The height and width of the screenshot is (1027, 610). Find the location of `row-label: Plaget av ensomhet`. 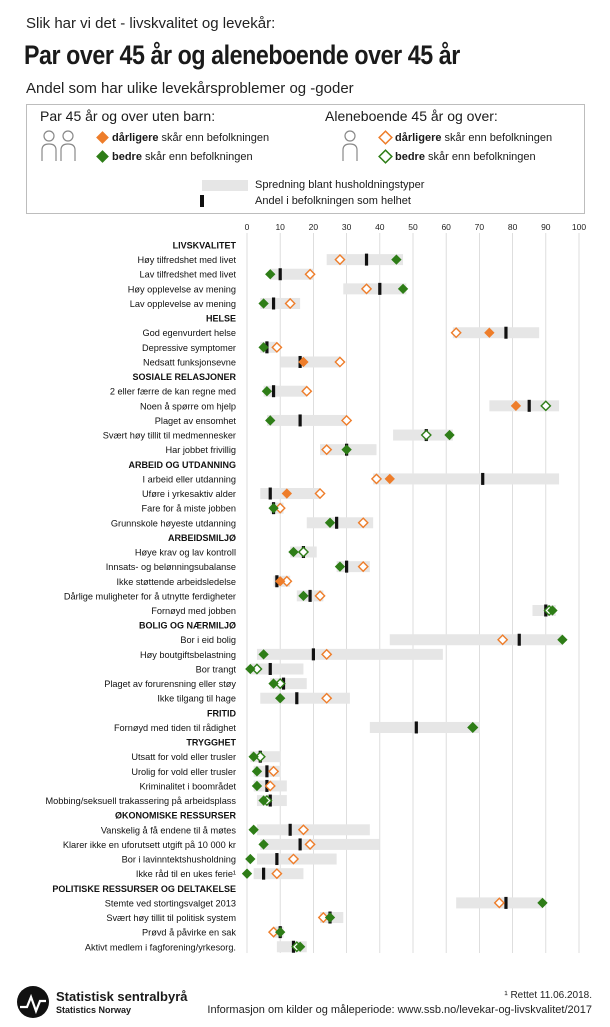

row-label: Plaget av ensomhet is located at coordinates (196, 421).